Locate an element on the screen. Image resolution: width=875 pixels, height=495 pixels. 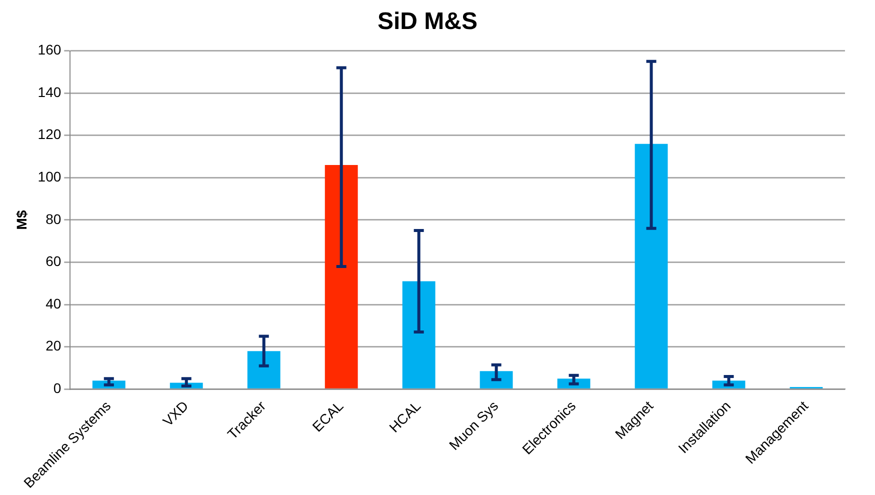
y-tick-label: 0 is located at coordinates (57, 388).